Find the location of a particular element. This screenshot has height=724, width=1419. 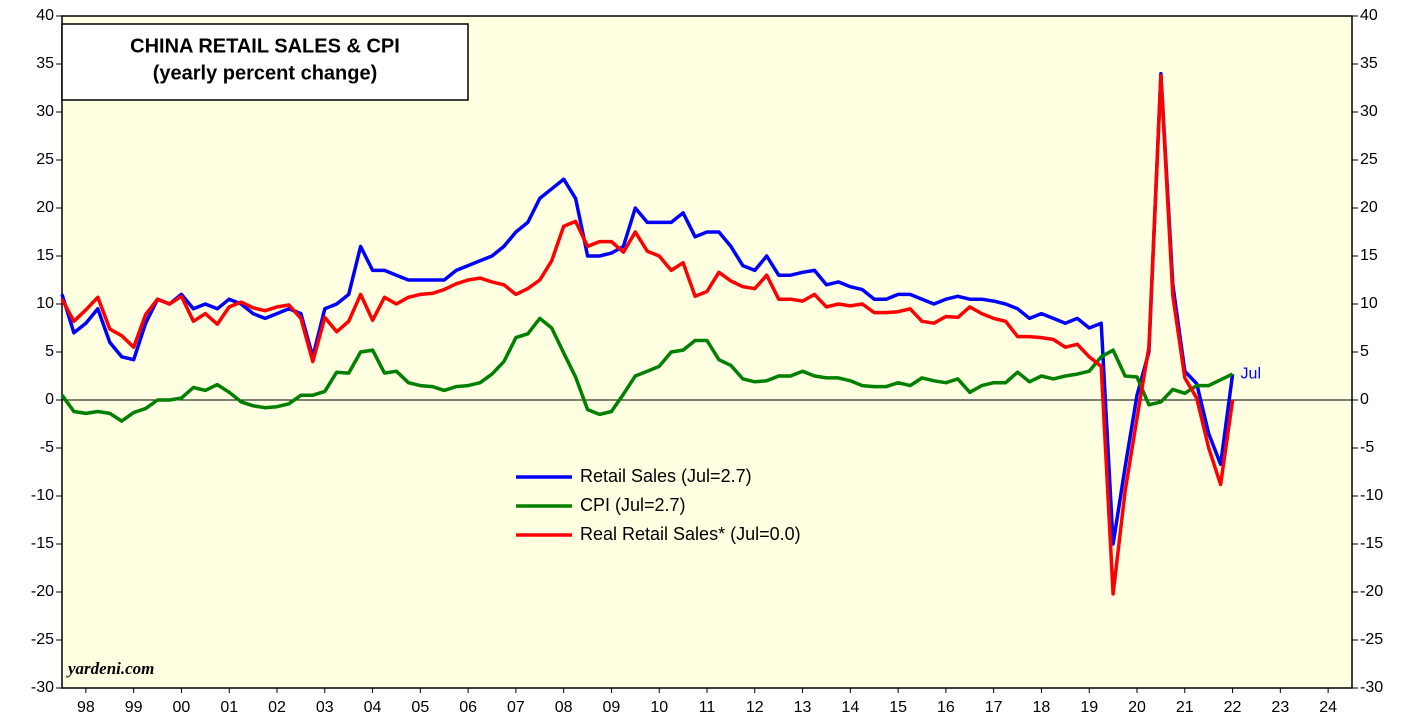

y-tick-label: 40 is located at coordinates (45, 15).